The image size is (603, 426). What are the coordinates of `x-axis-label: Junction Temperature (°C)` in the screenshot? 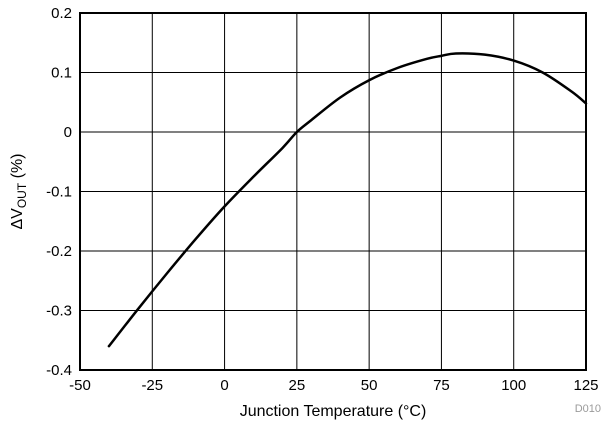 It's located at (333, 411).